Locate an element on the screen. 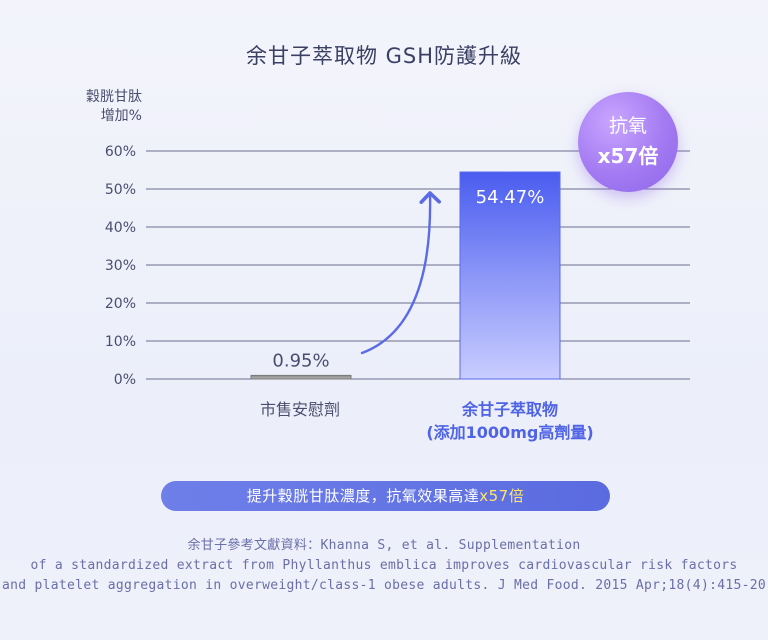 The width and height of the screenshot is (768, 640). bars is located at coordinates (405, 275).